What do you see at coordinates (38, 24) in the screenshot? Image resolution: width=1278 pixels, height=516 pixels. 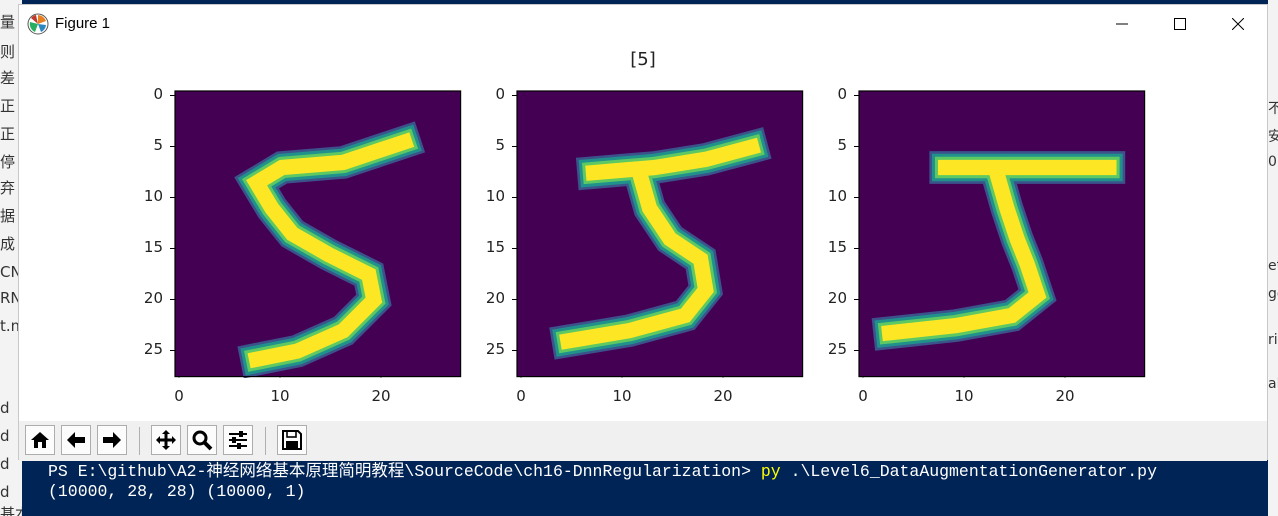 I see `matplotlib-icon` at bounding box center [38, 24].